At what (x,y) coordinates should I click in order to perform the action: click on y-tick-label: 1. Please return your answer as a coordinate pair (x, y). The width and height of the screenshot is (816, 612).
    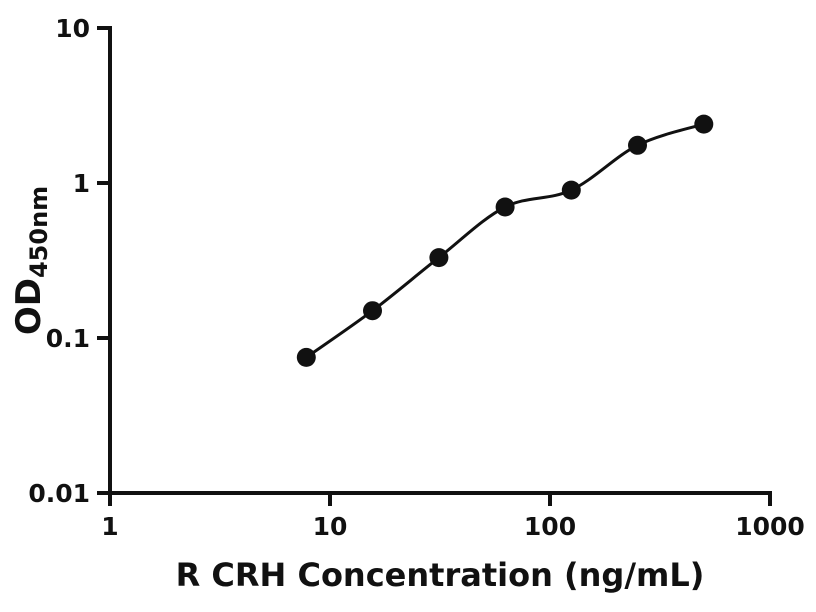
    Looking at the image, I should click on (81, 183).